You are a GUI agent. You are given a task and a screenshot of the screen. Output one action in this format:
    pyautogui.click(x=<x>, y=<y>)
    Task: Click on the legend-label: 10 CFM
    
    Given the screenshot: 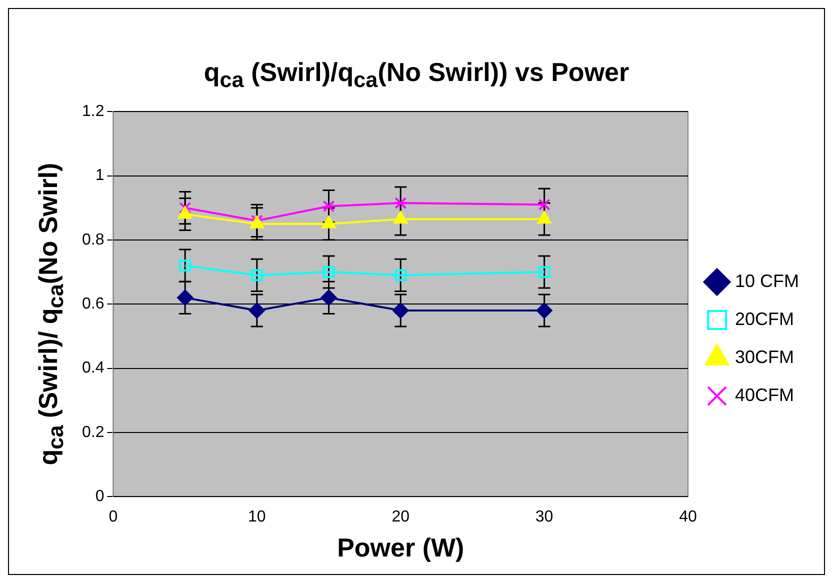 What is the action you would take?
    pyautogui.click(x=767, y=280)
    